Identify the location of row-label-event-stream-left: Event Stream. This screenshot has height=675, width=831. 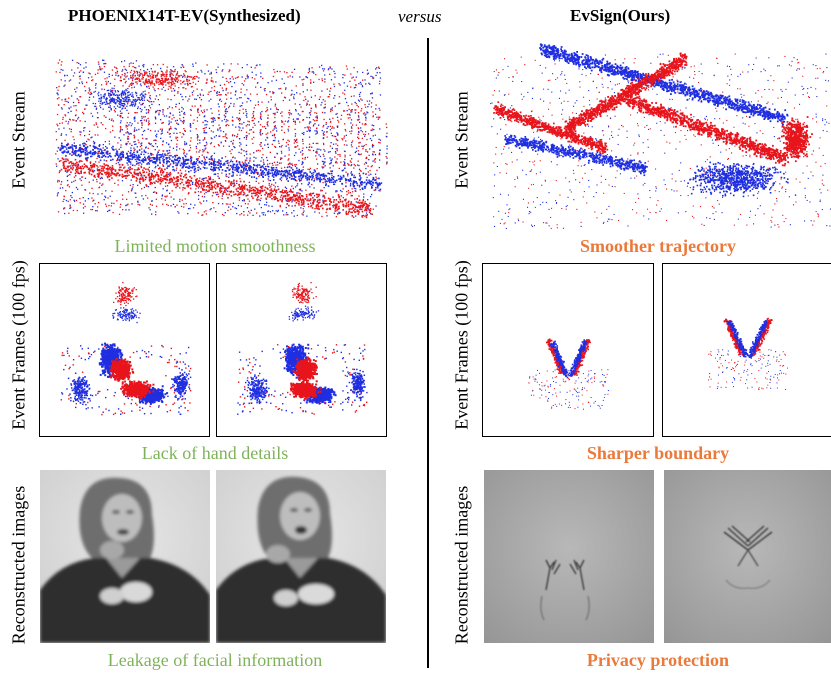
(18, 140).